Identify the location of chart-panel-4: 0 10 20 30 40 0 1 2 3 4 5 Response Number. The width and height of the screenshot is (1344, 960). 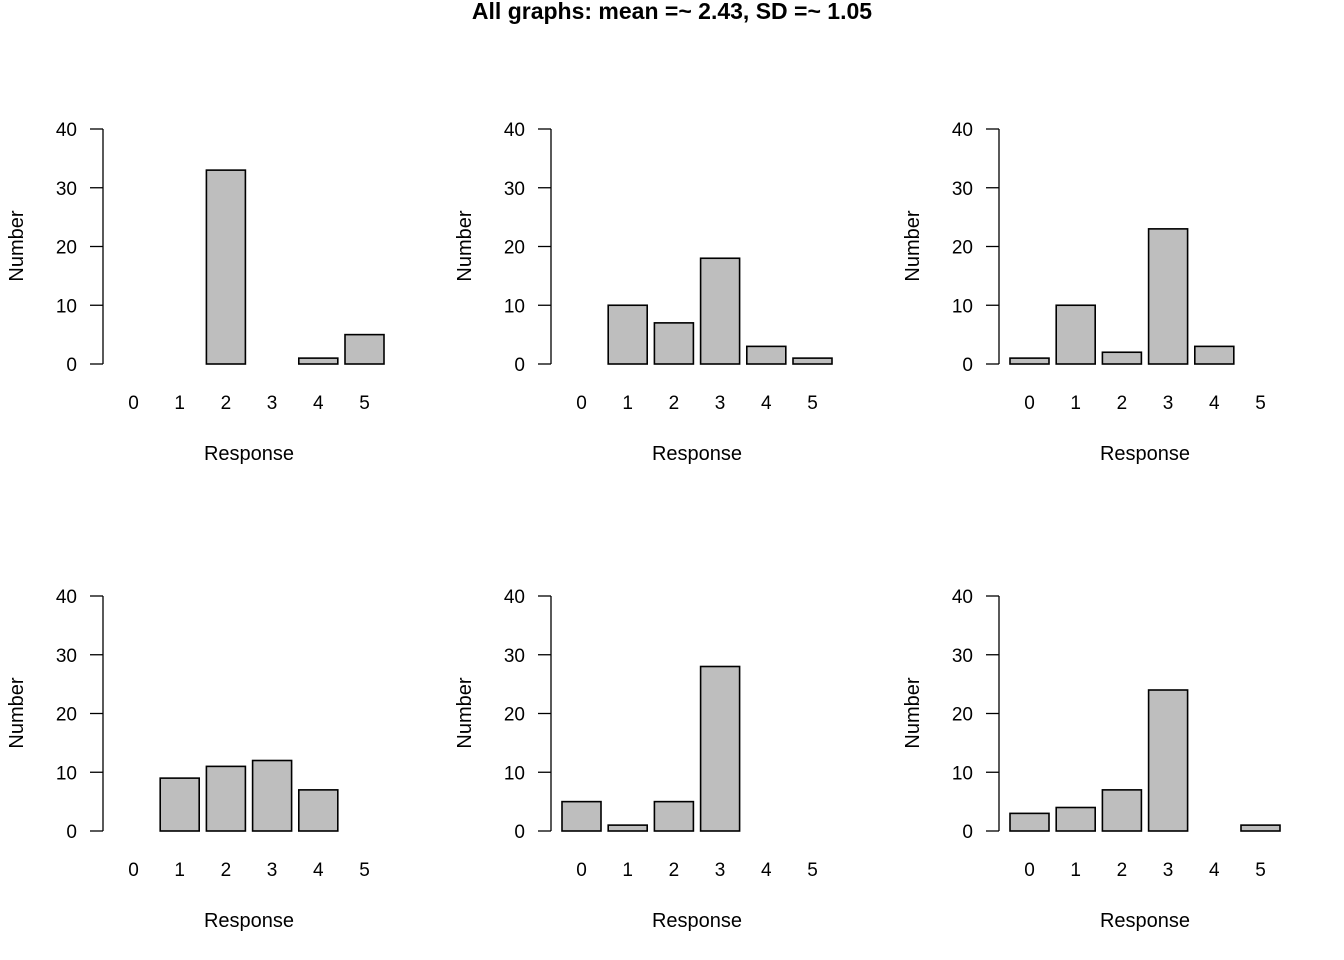
(188, 759).